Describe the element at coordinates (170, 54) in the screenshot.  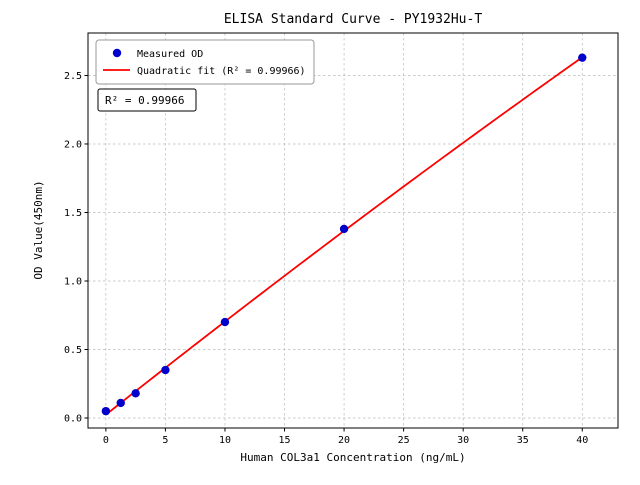
I see `legend-label-measured: Measured OD` at that location.